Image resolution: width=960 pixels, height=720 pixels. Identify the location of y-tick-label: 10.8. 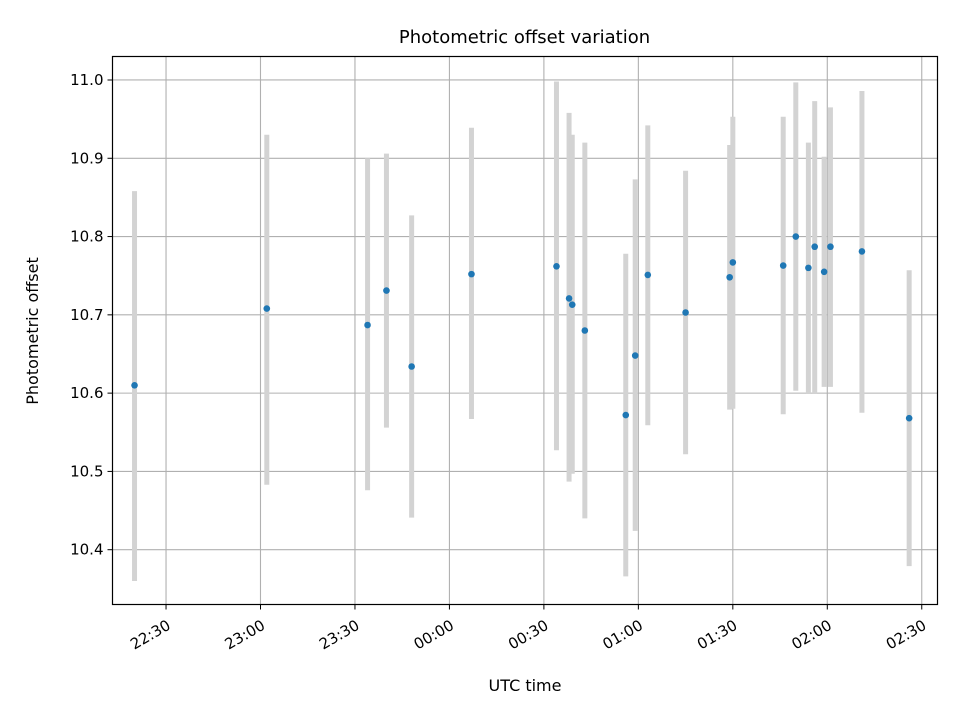
(86, 237).